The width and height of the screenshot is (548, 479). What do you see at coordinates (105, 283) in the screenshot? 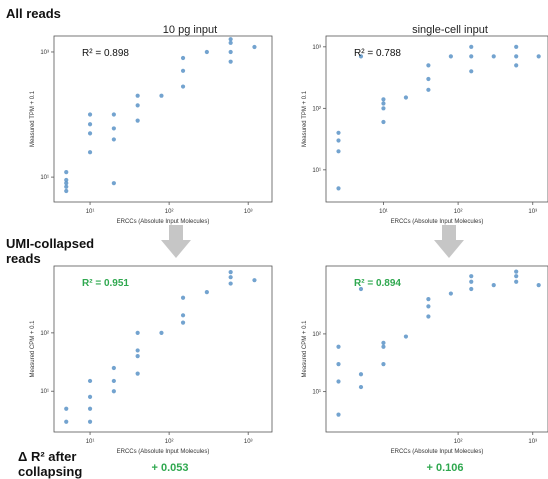
I see `r-squared-label: R² = 0.951` at bounding box center [105, 283].